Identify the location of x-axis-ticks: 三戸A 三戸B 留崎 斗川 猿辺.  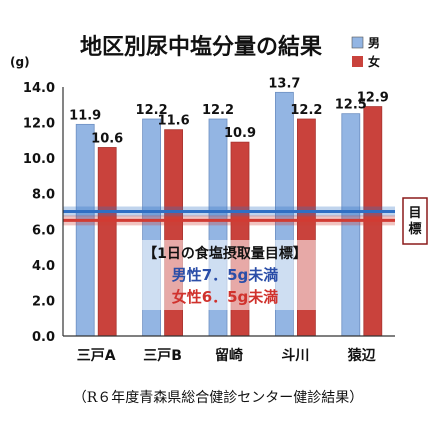
(226, 355).